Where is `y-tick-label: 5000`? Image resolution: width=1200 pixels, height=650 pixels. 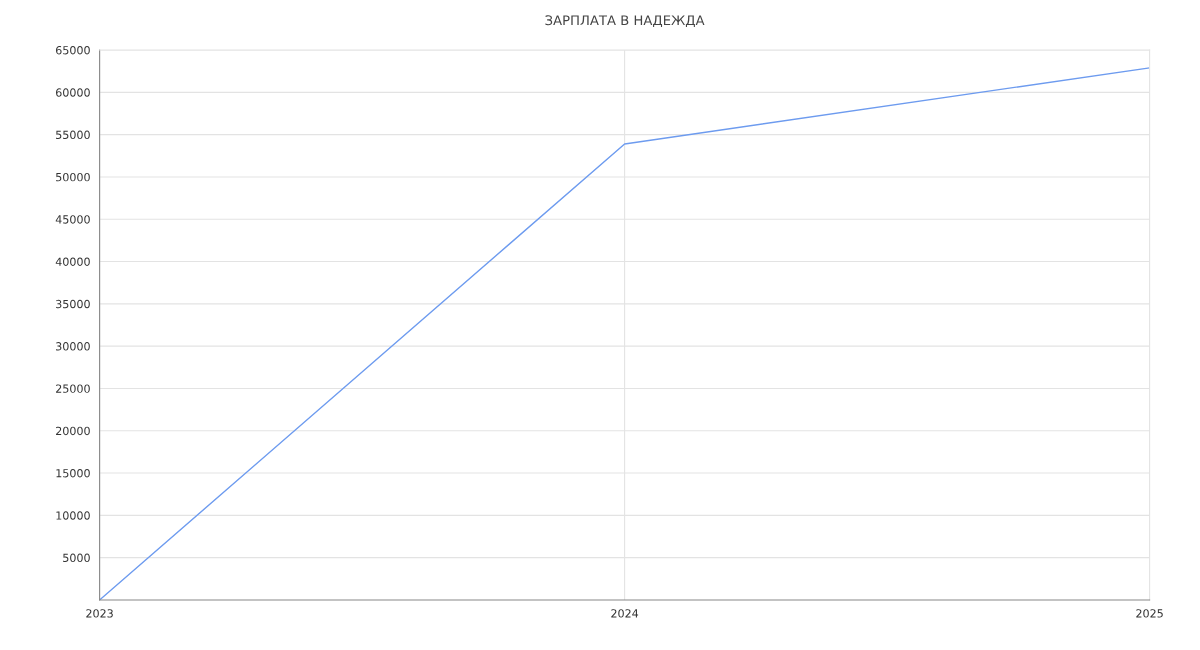 y-tick-label: 5000 is located at coordinates (76, 558).